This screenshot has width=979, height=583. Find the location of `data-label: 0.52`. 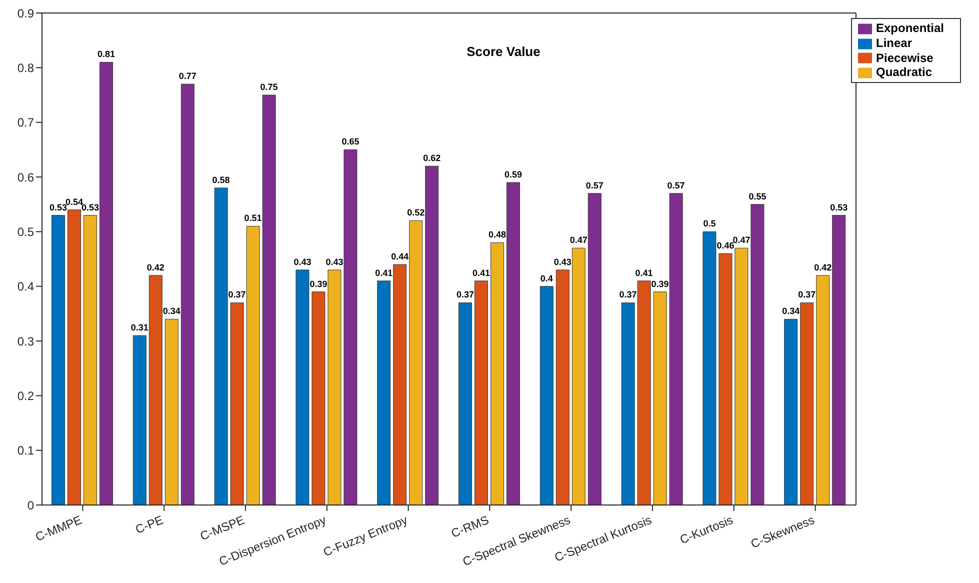

data-label: 0.52 is located at coordinates (416, 213).